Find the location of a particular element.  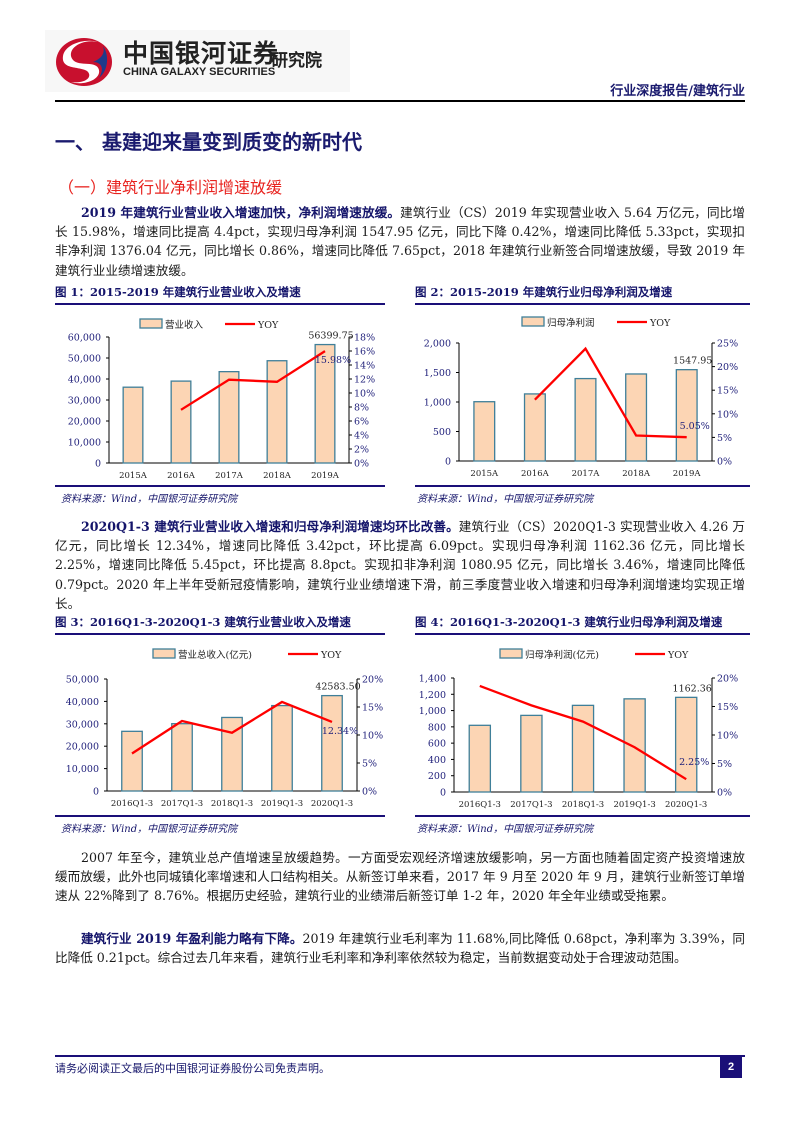

logo-institute: 研究院 is located at coordinates (296, 61).